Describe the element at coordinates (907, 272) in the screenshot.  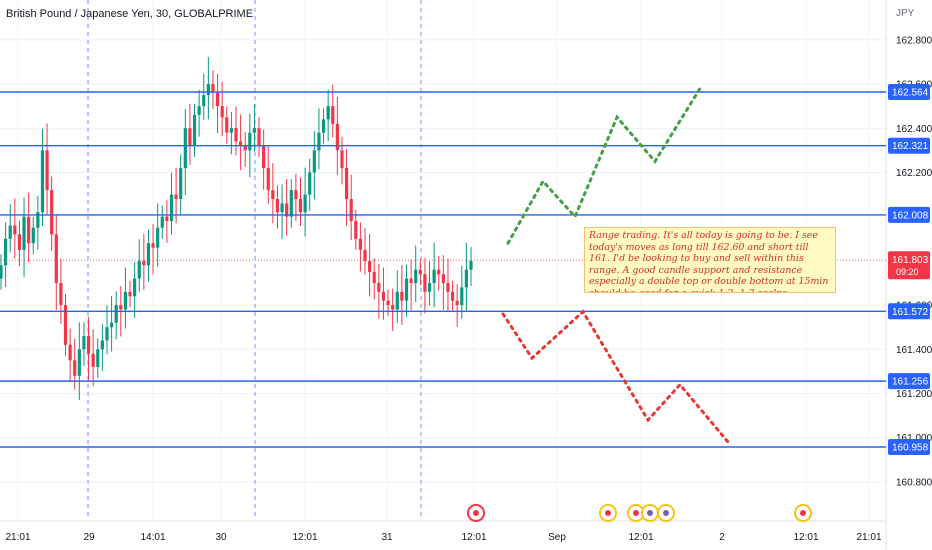
I see `bar-countdown-label: 09:20` at that location.